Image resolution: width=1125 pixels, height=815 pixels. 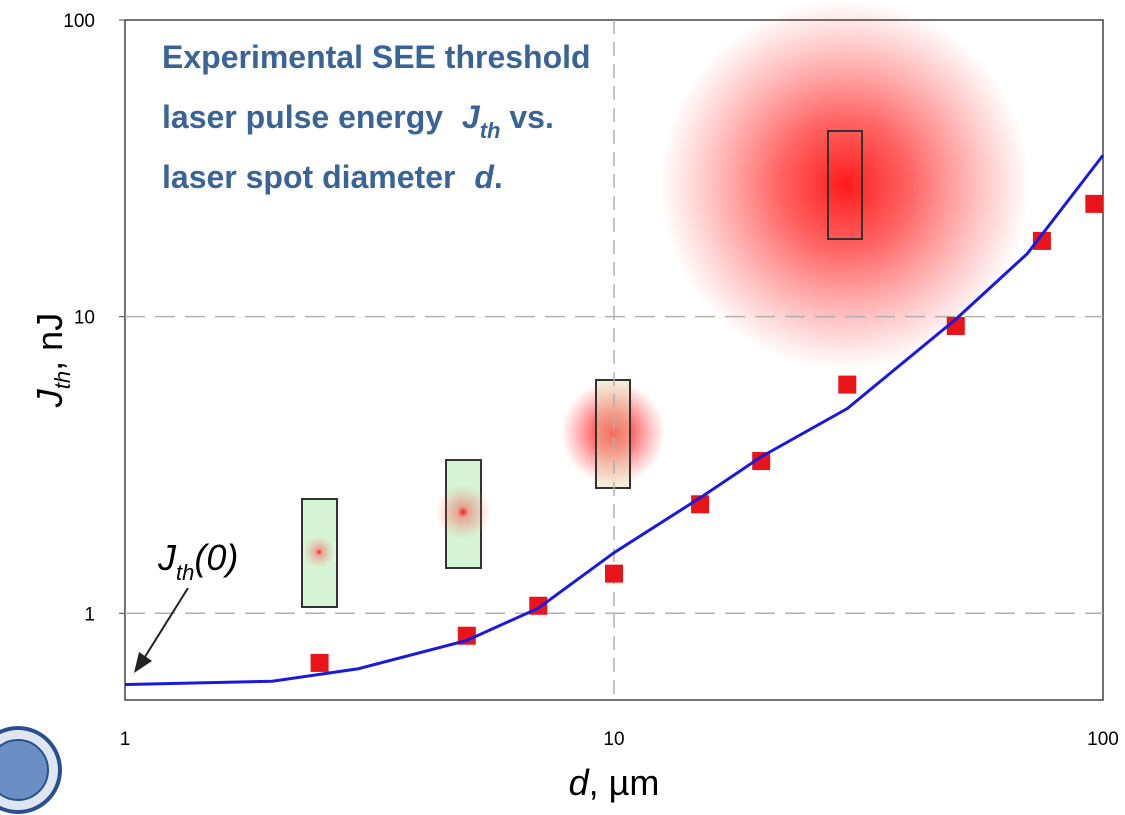 I want to click on y-tick-label: 1, so click(x=89, y=614).